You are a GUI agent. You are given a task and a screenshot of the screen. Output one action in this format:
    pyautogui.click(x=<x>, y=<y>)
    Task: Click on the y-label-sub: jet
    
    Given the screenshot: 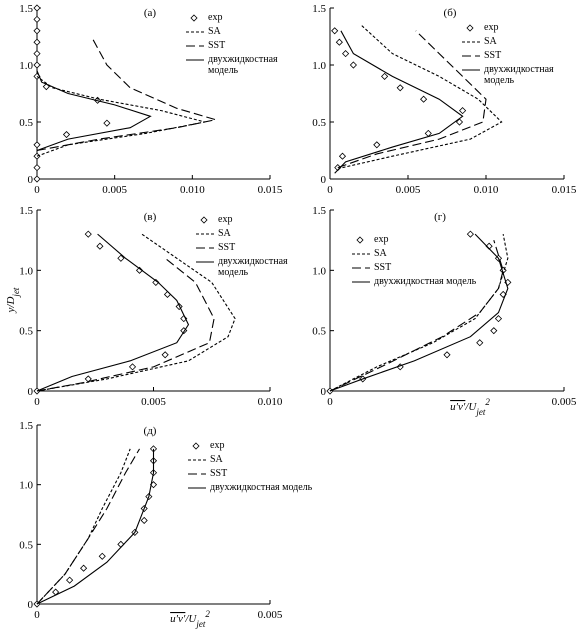 What is the action you would take?
    pyautogui.click(x=16, y=292)
    